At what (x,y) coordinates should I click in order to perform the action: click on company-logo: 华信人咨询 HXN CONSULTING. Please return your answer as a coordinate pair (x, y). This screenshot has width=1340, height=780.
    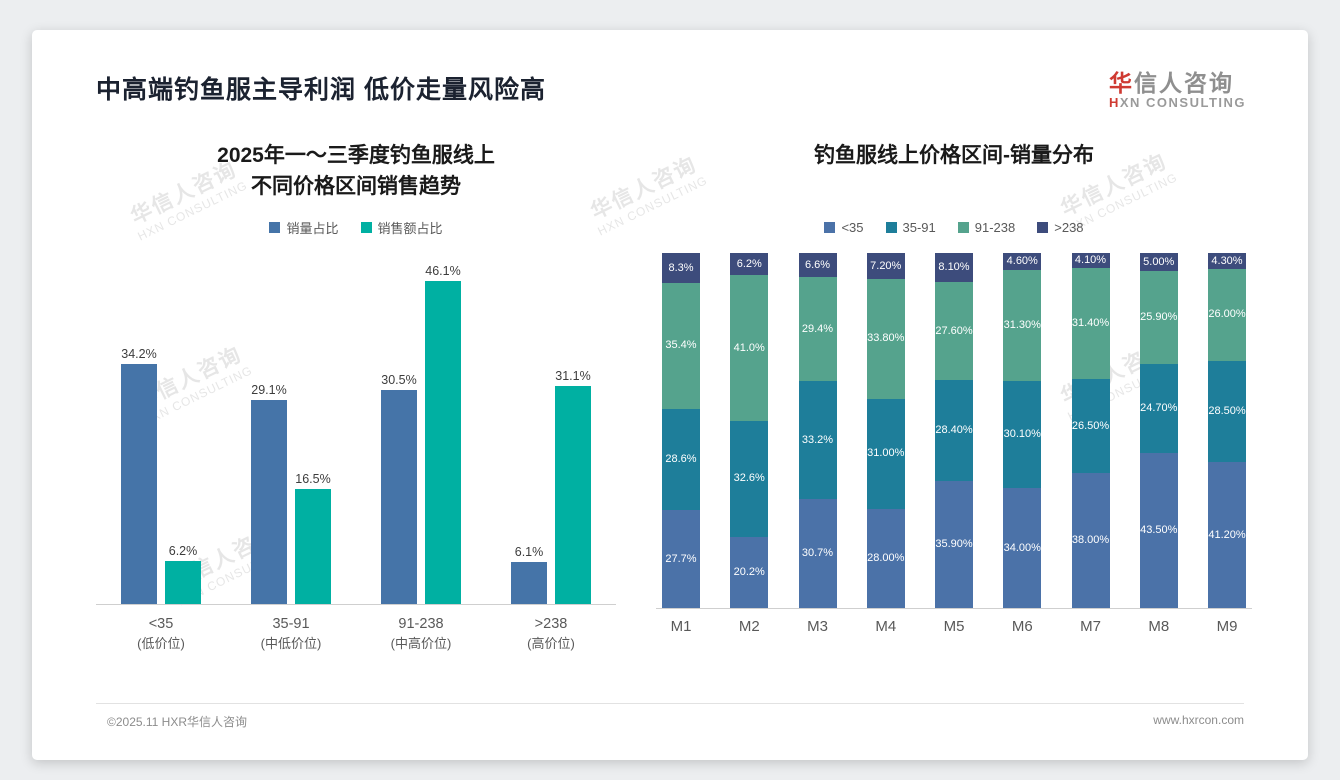
    Looking at the image, I should click on (1177, 90).